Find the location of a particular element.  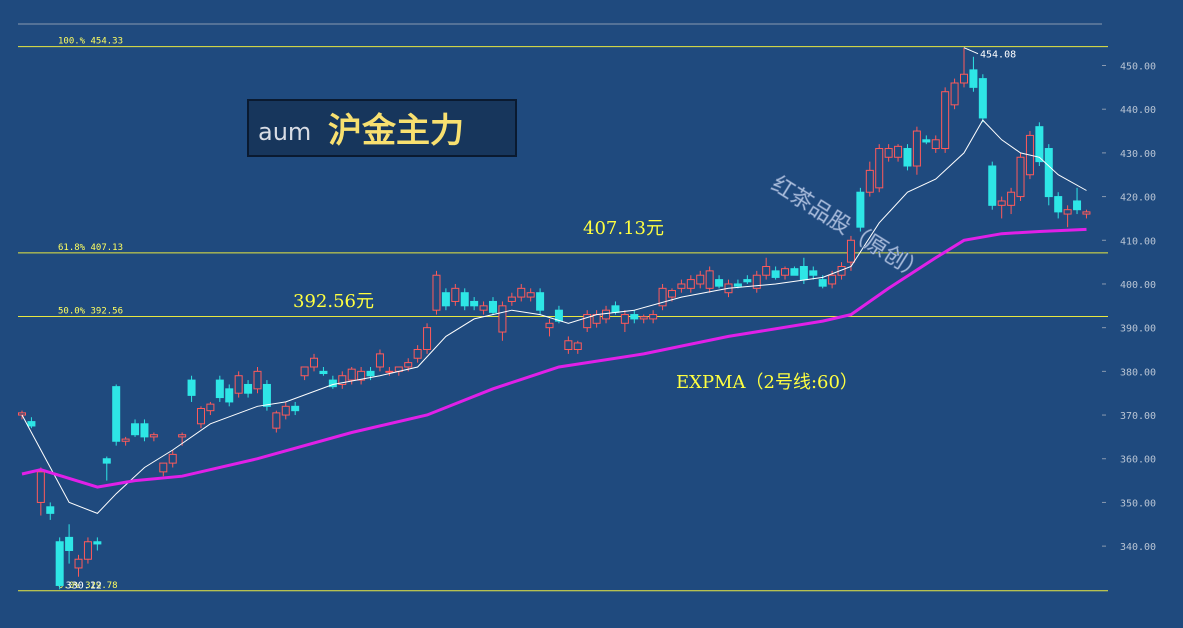

y-tick-label: 340.00 is located at coordinates (1138, 547).